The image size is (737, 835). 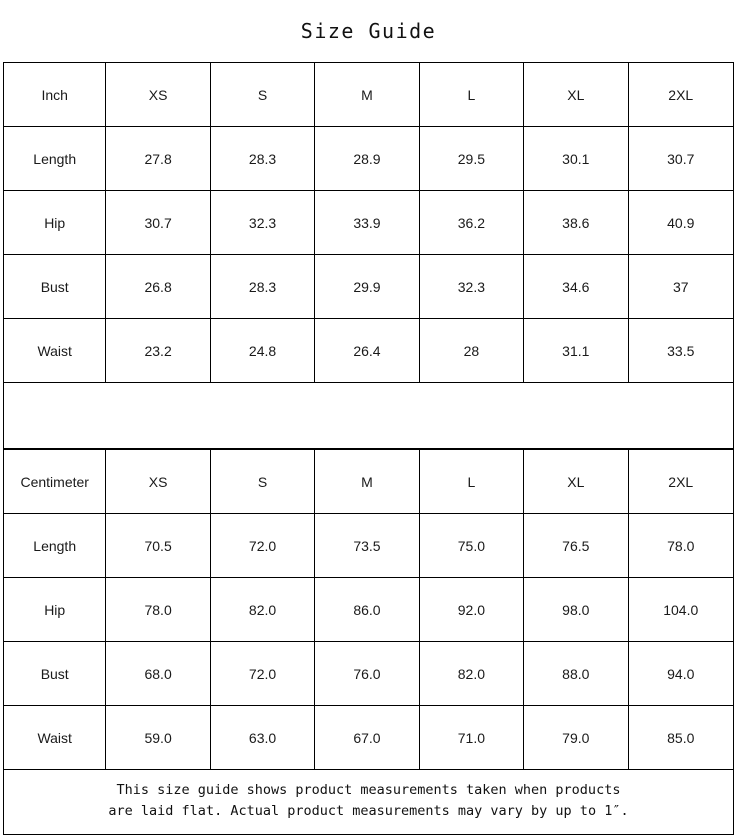 What do you see at coordinates (471, 350) in the screenshot?
I see `inch-waist-l: 28` at bounding box center [471, 350].